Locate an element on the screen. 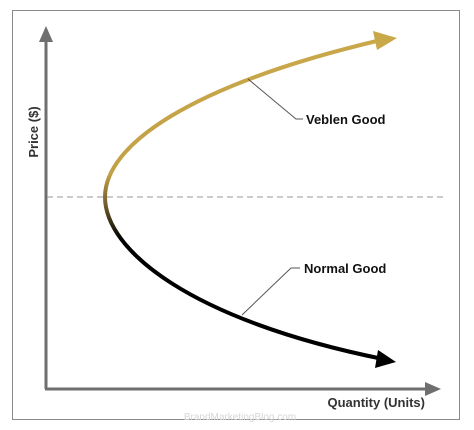 This screenshot has width=474, height=430. x-axis-title: Quantity (Units) is located at coordinates (377, 402).